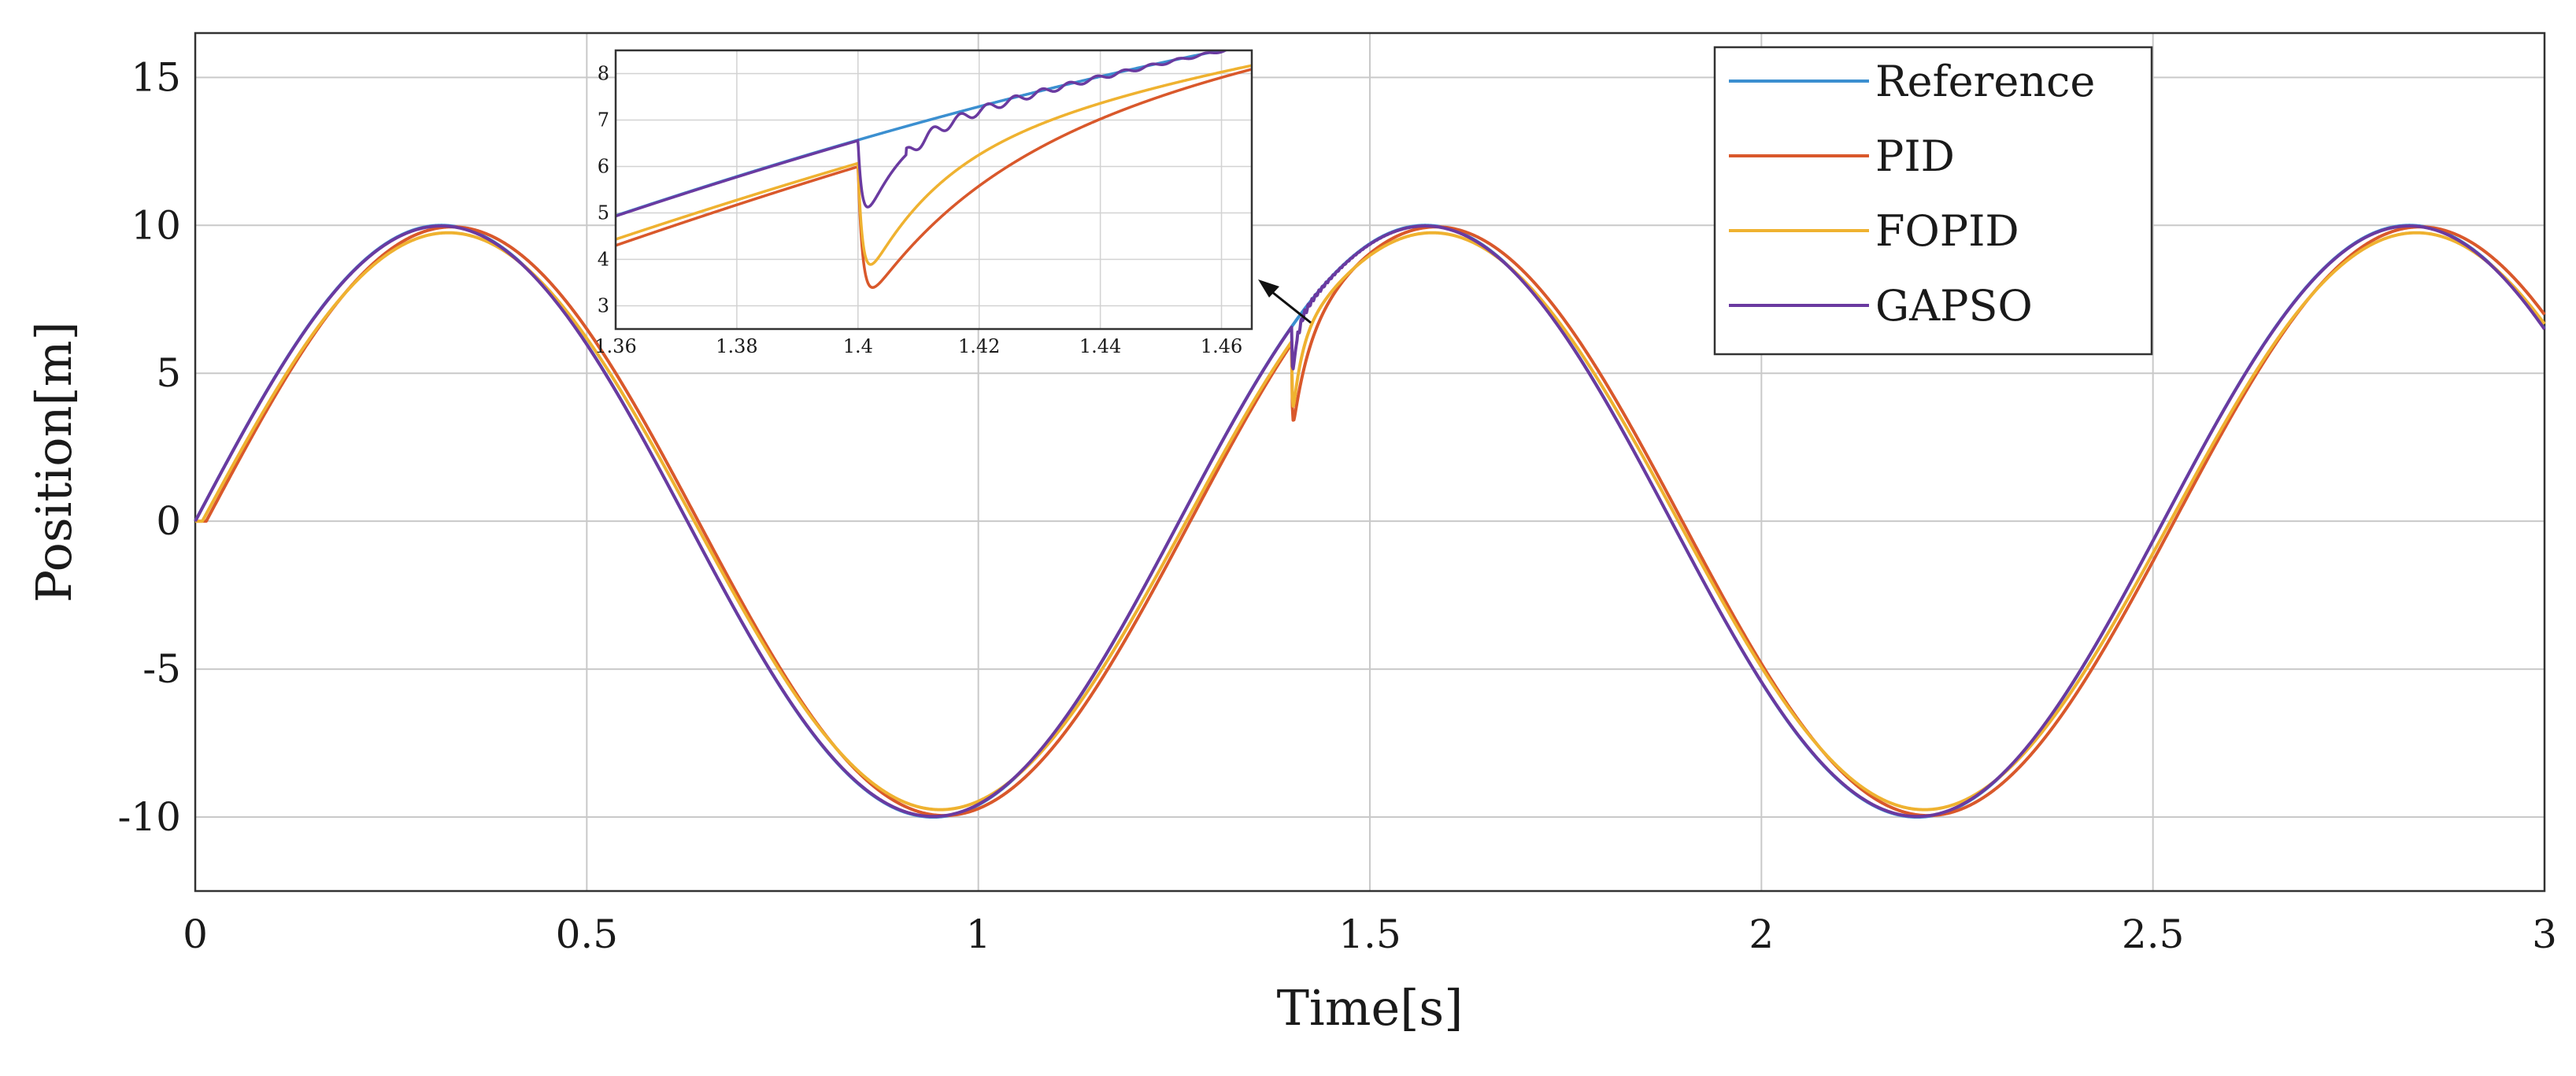 The height and width of the screenshot is (1076, 2576). What do you see at coordinates (918, 346) in the screenshot?
I see `inset-x-tick-labels: 1.36 1.38 1.4 1.42 1.44 1.46` at bounding box center [918, 346].